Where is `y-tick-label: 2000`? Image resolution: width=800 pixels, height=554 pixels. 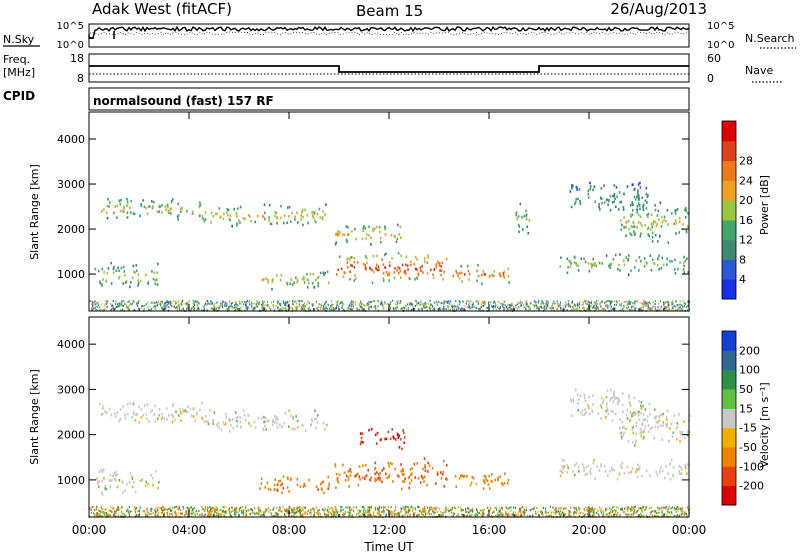 y-tick-label: 2000 is located at coordinates (71, 229).